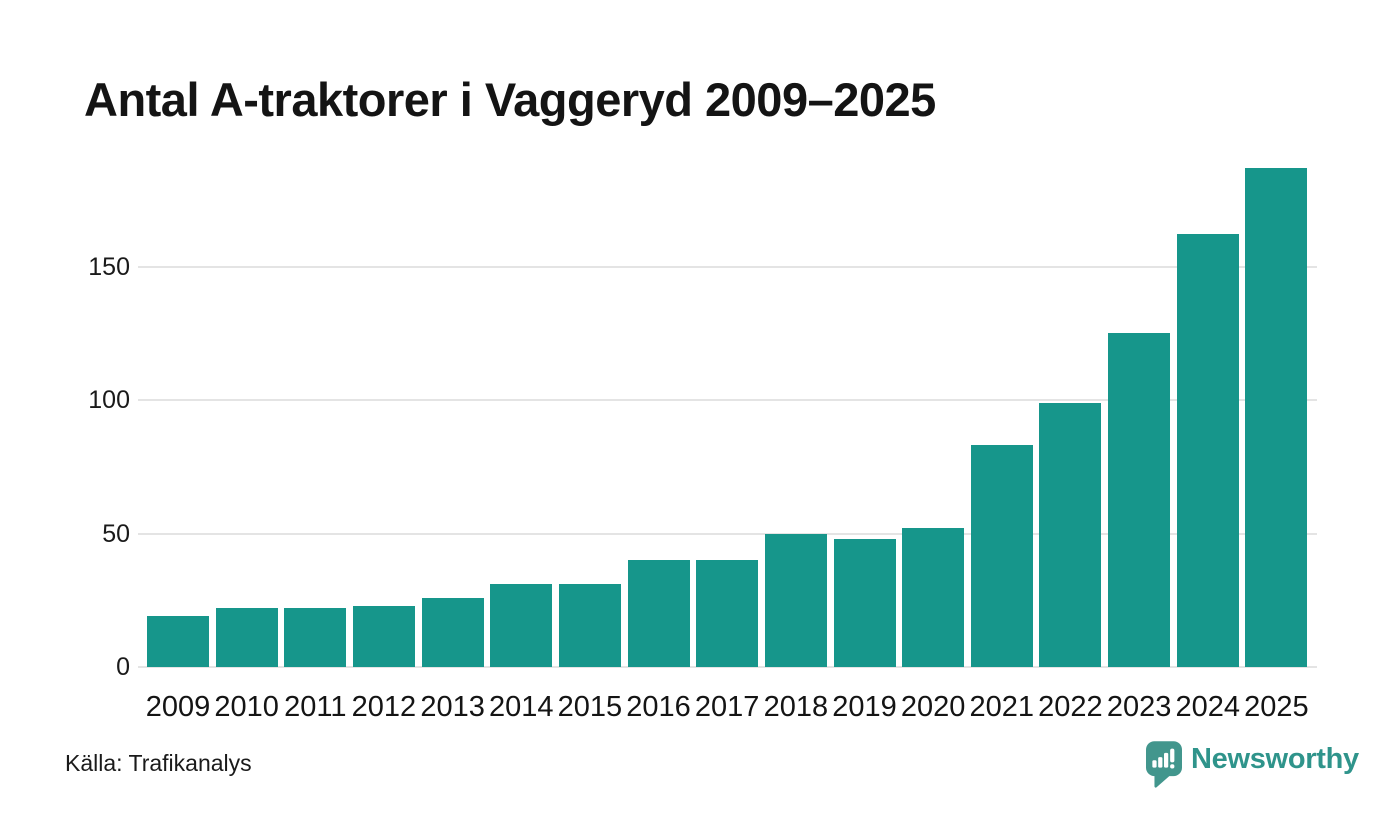 This screenshot has width=1400, height=840. Describe the element at coordinates (315, 637) in the screenshot. I see `bar-2011` at that location.